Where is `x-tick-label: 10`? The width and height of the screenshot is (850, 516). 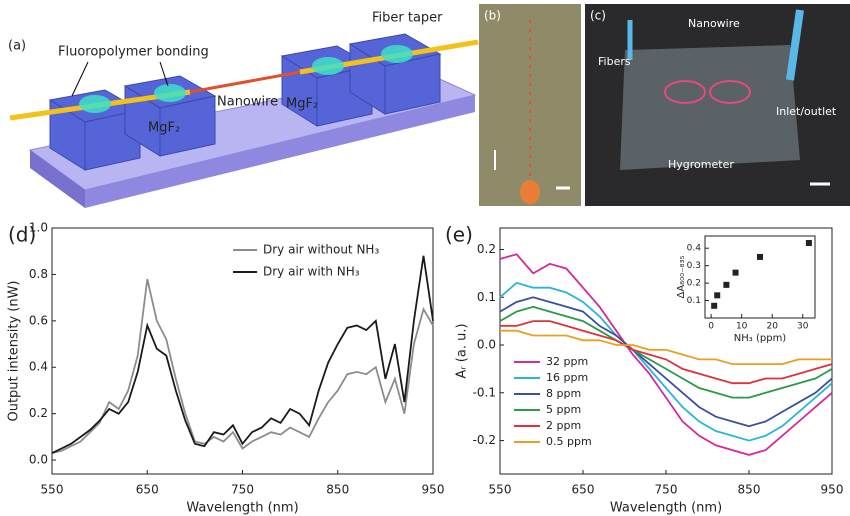 x-tick-label: 10 is located at coordinates (742, 327).